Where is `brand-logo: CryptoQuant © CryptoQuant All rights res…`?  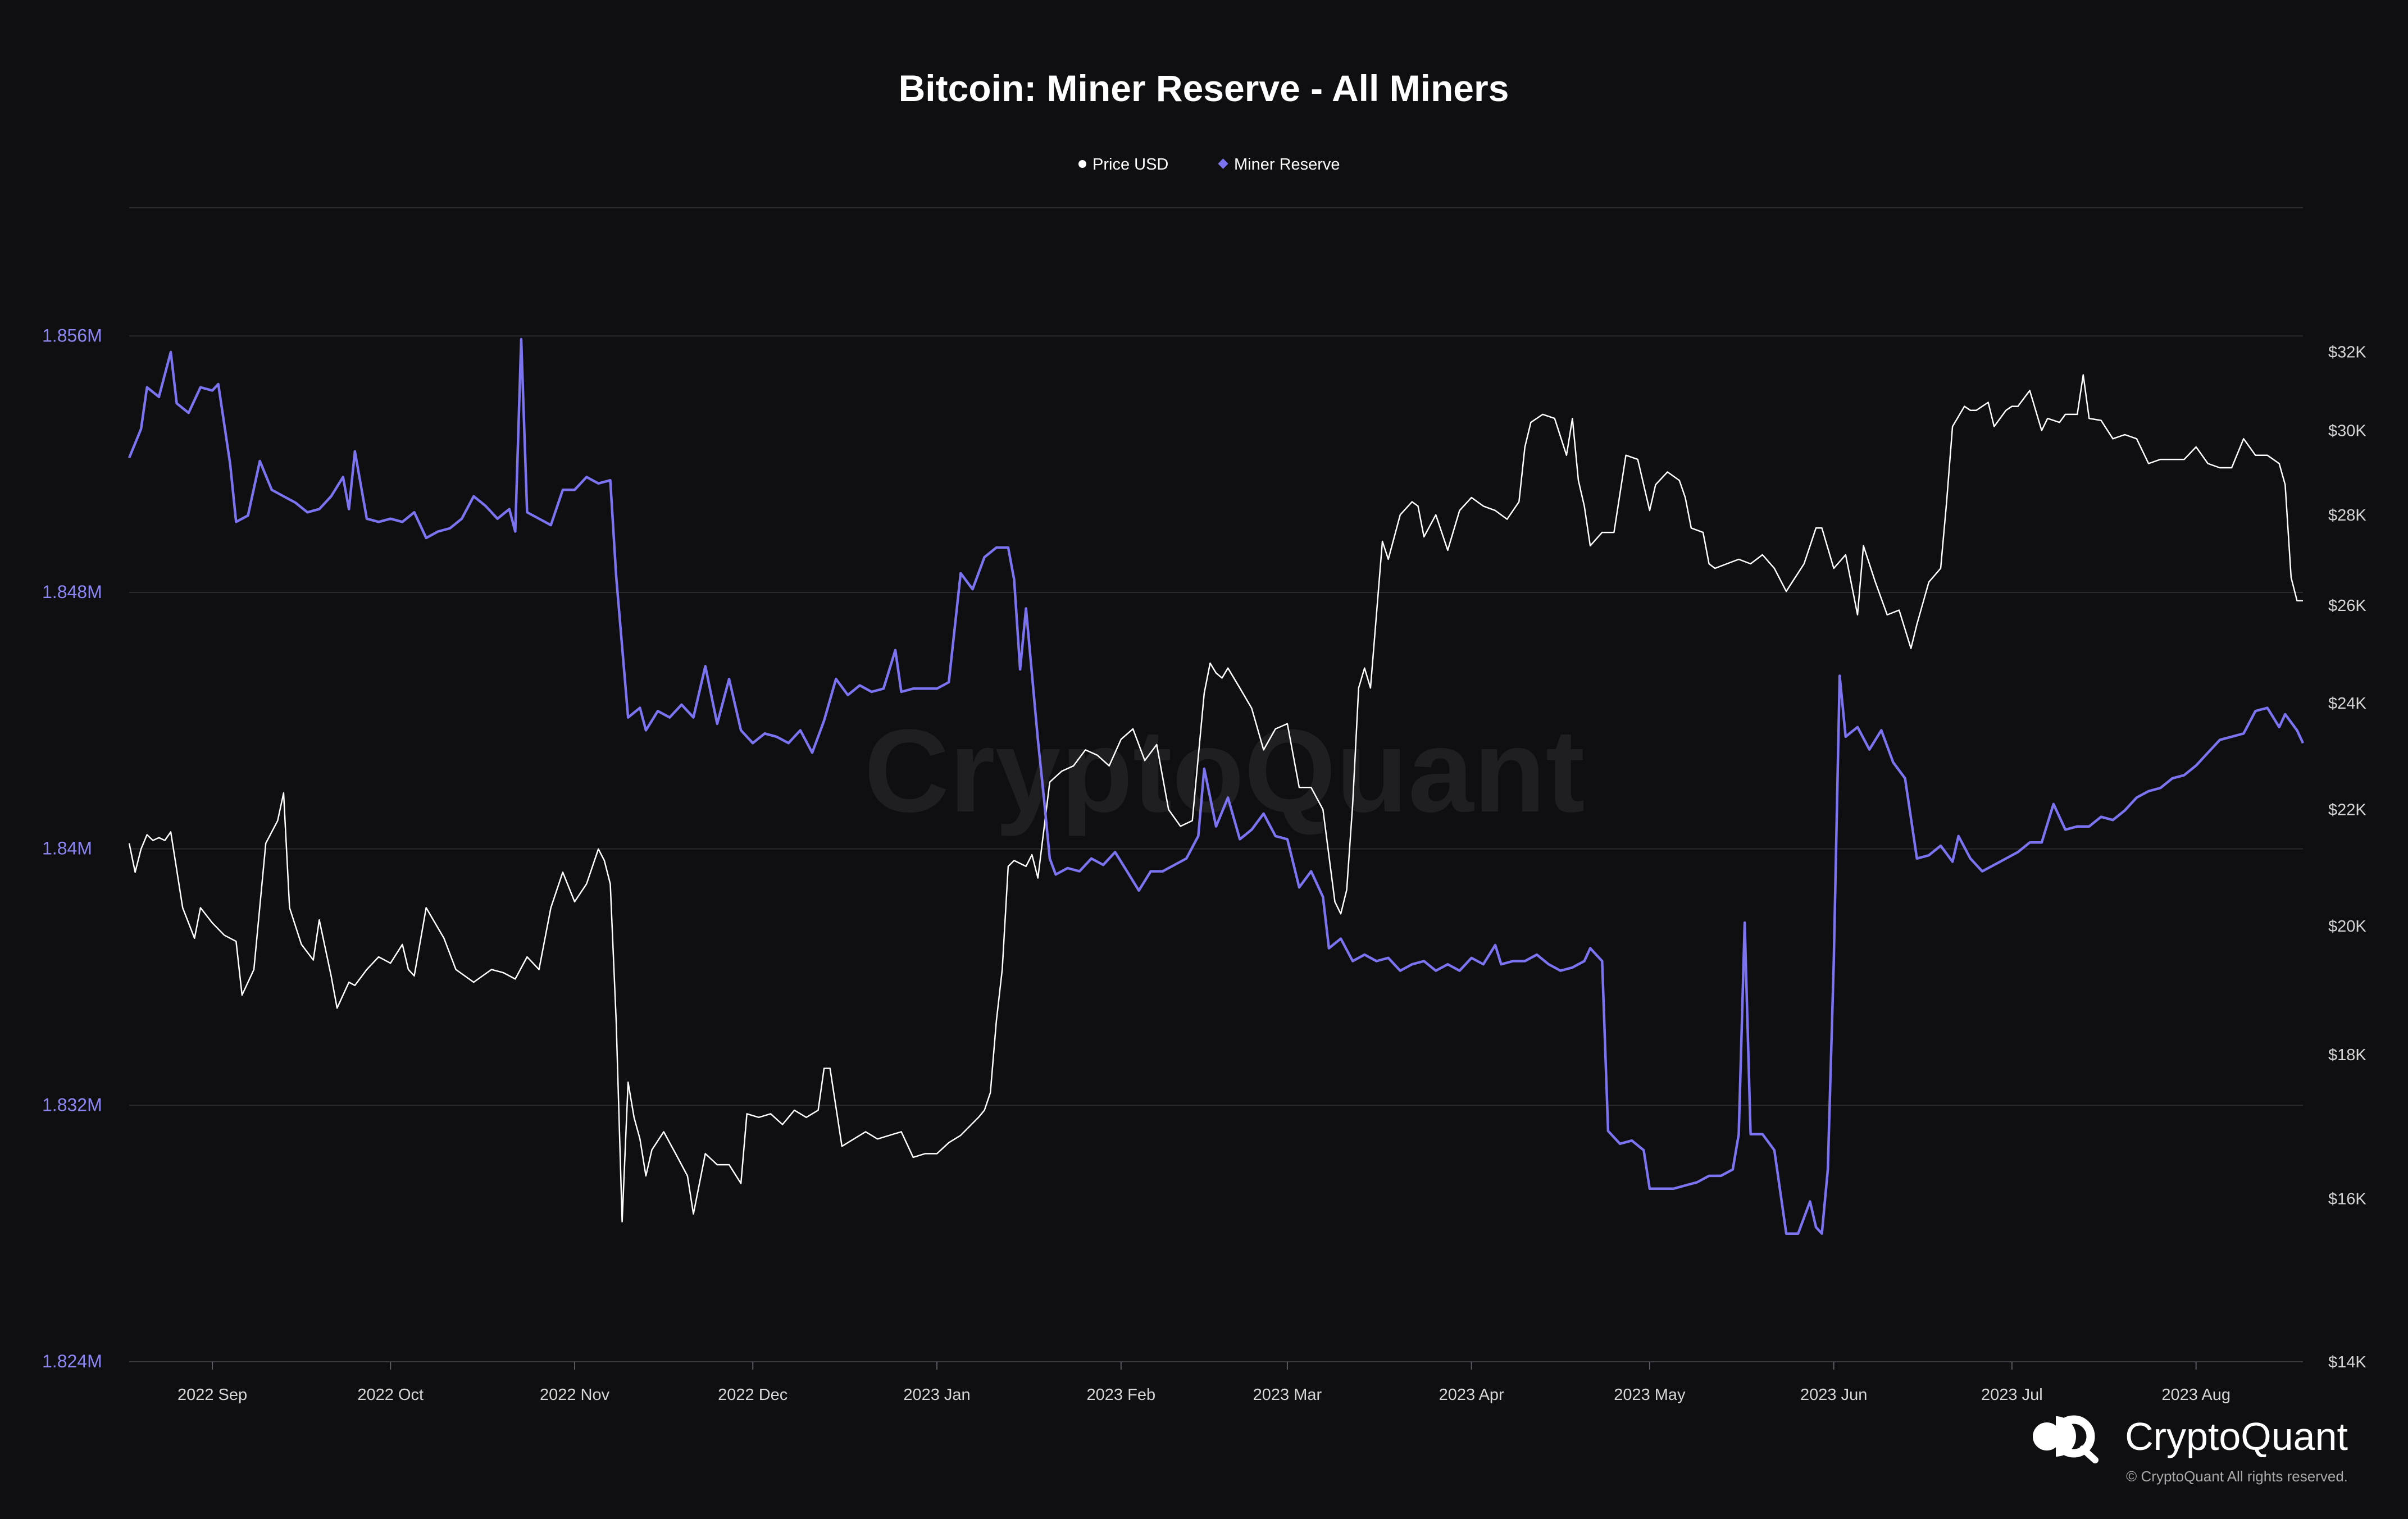
brand-logo: CryptoQuant © CryptoQuant All rights res… is located at coordinates (2190, 1450).